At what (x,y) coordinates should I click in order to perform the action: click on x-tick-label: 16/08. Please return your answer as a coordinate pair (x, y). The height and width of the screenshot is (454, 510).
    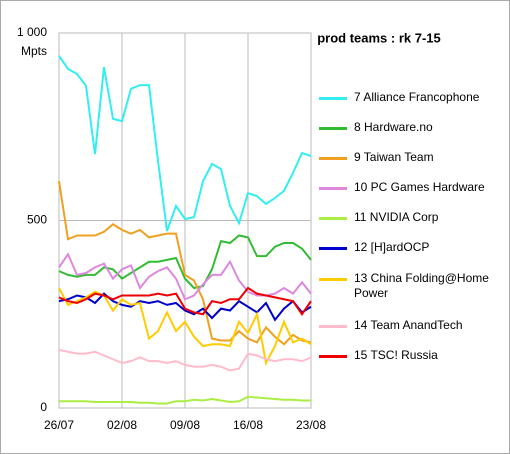
    Looking at the image, I should click on (248, 425).